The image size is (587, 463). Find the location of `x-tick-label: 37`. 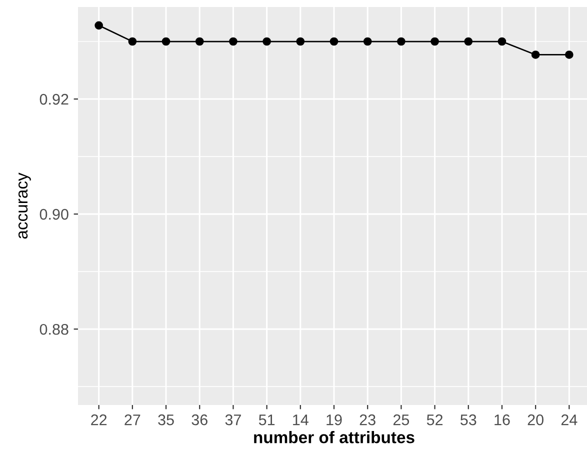

x-tick-label: 37 is located at coordinates (233, 420).